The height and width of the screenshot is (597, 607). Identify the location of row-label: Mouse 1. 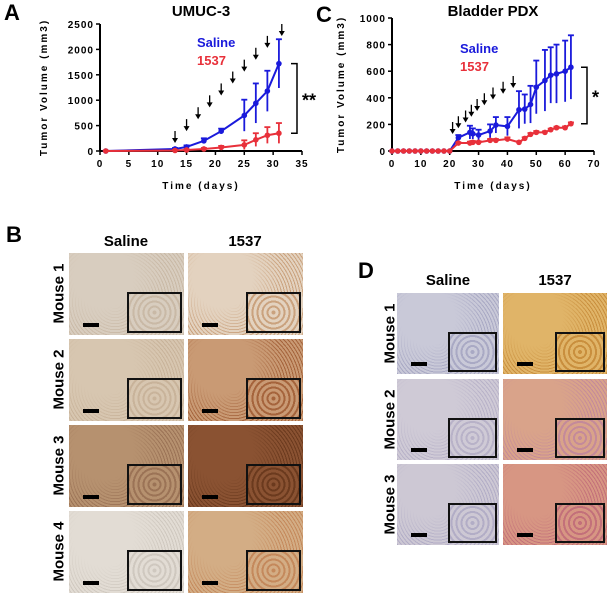
(59, 293).